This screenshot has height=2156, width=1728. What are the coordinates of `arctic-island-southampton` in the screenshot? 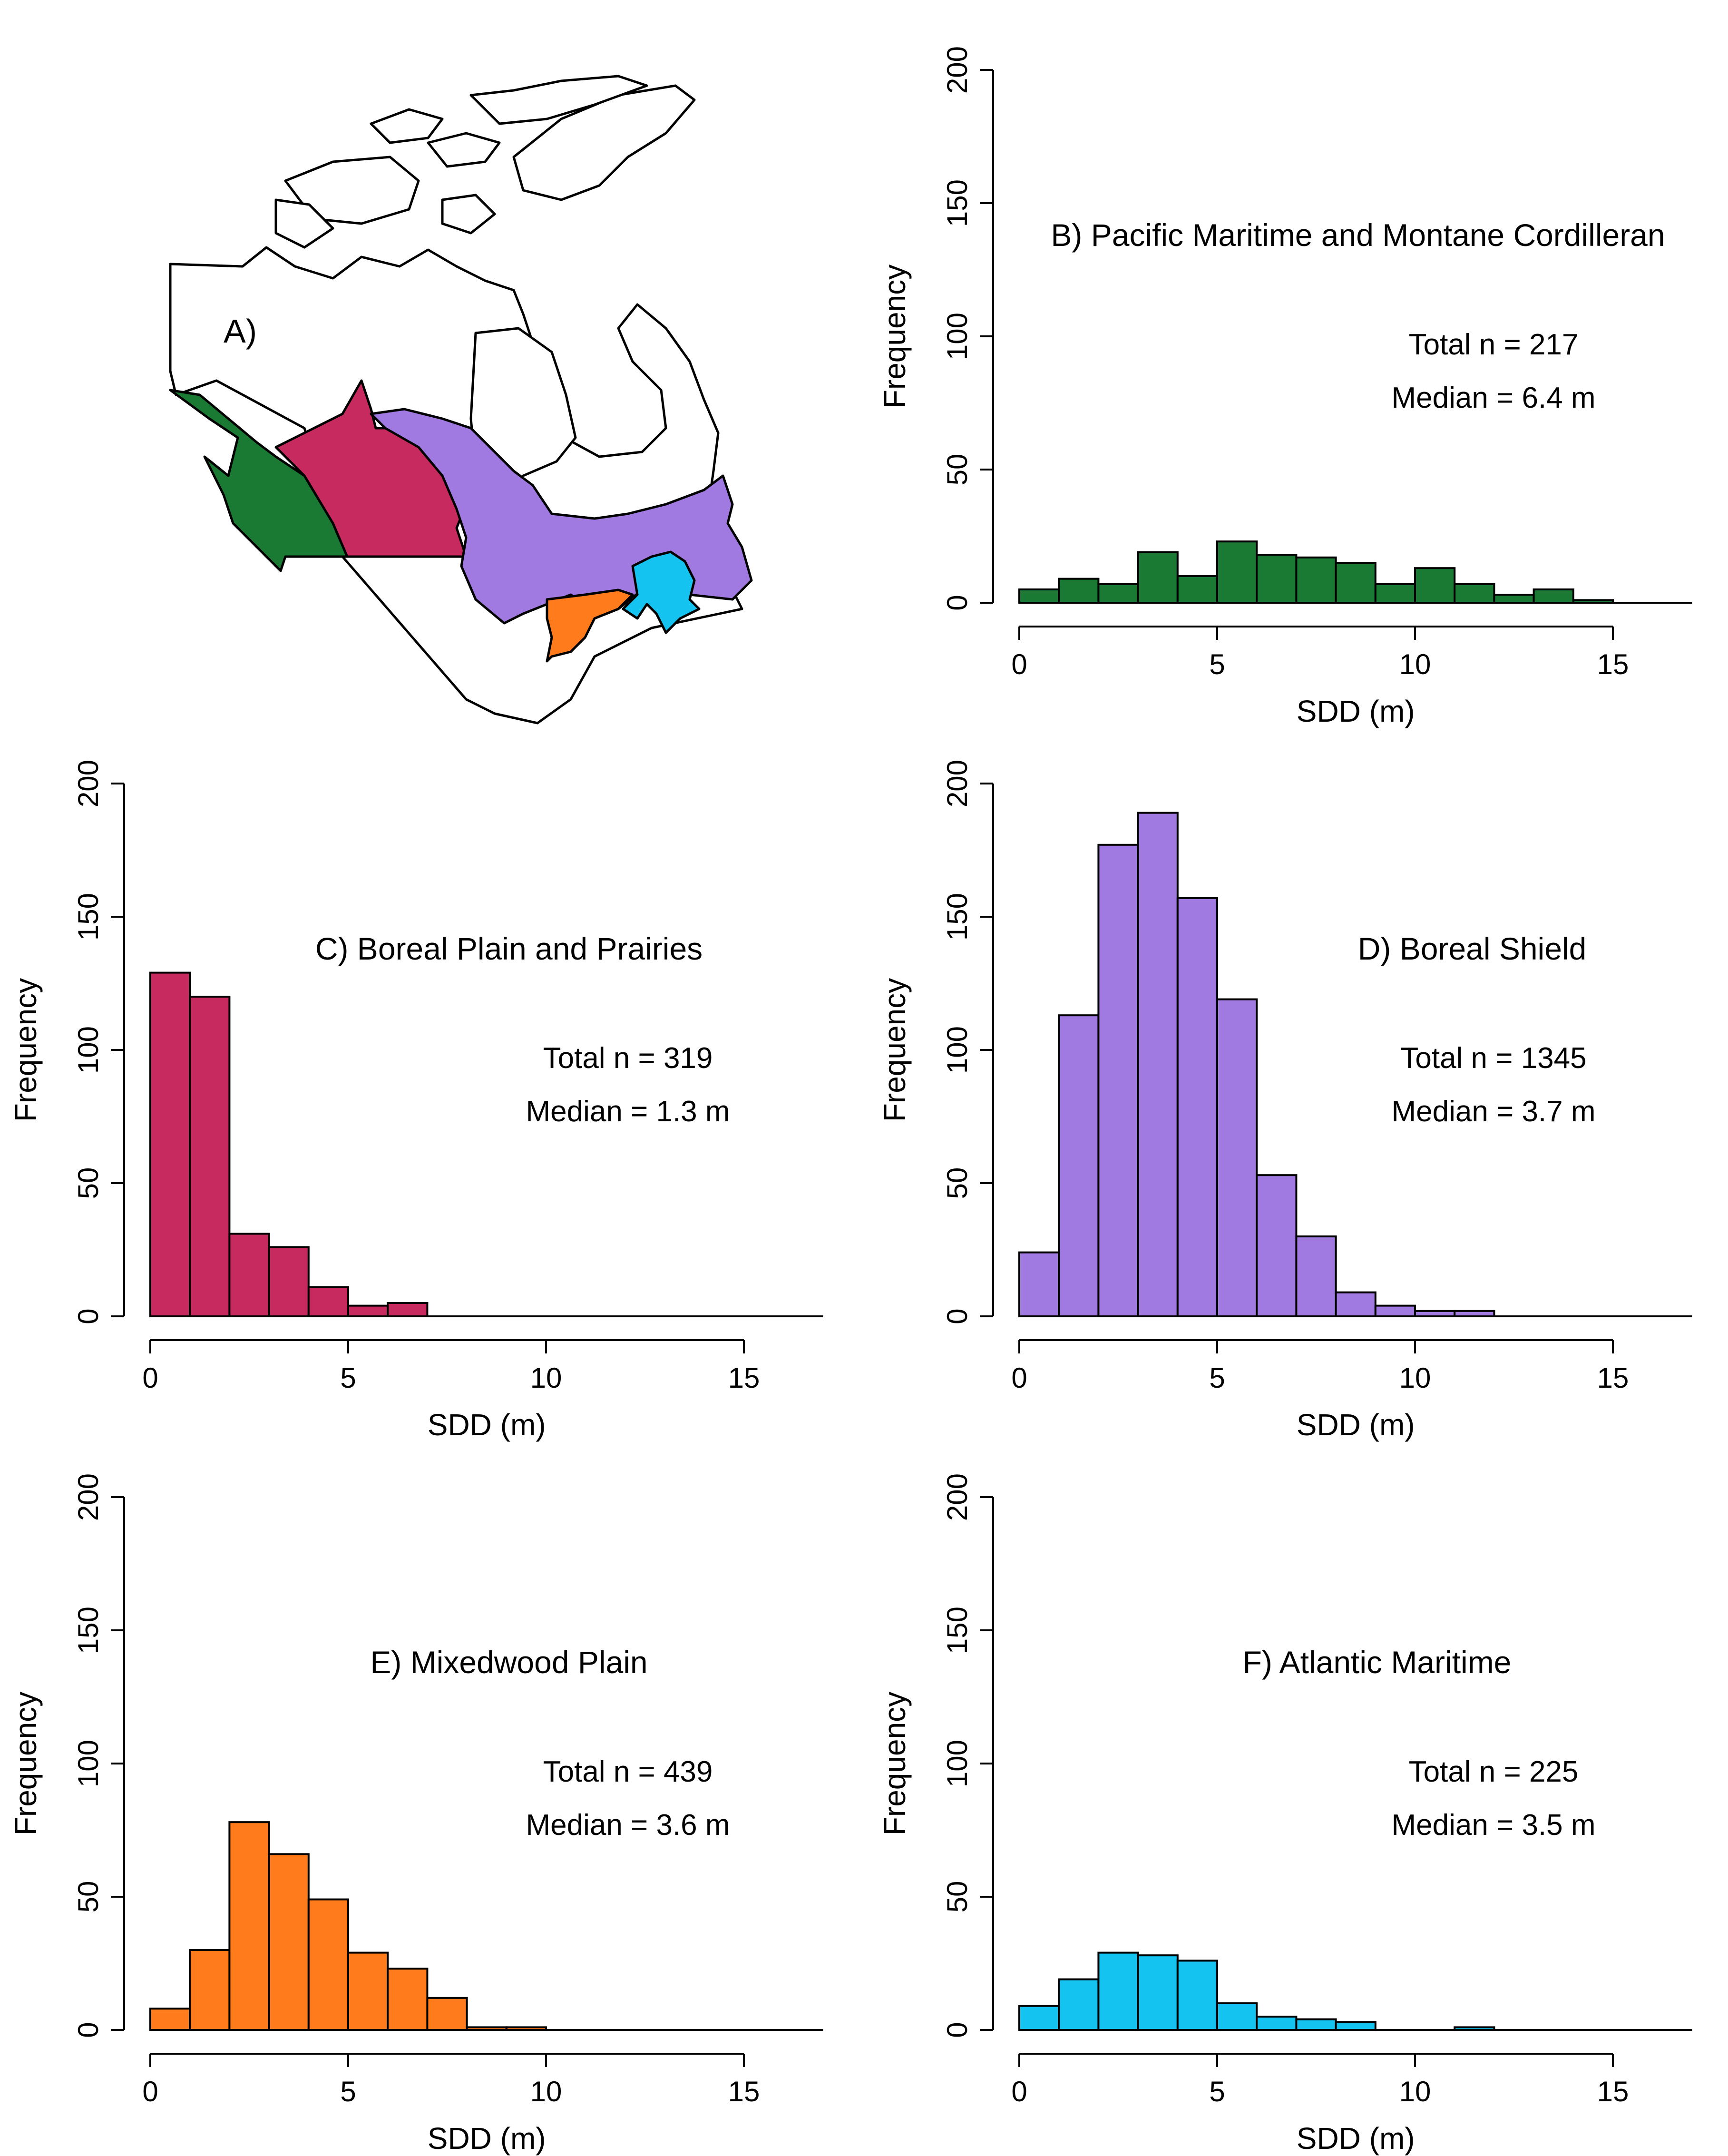 It's located at (468, 214).